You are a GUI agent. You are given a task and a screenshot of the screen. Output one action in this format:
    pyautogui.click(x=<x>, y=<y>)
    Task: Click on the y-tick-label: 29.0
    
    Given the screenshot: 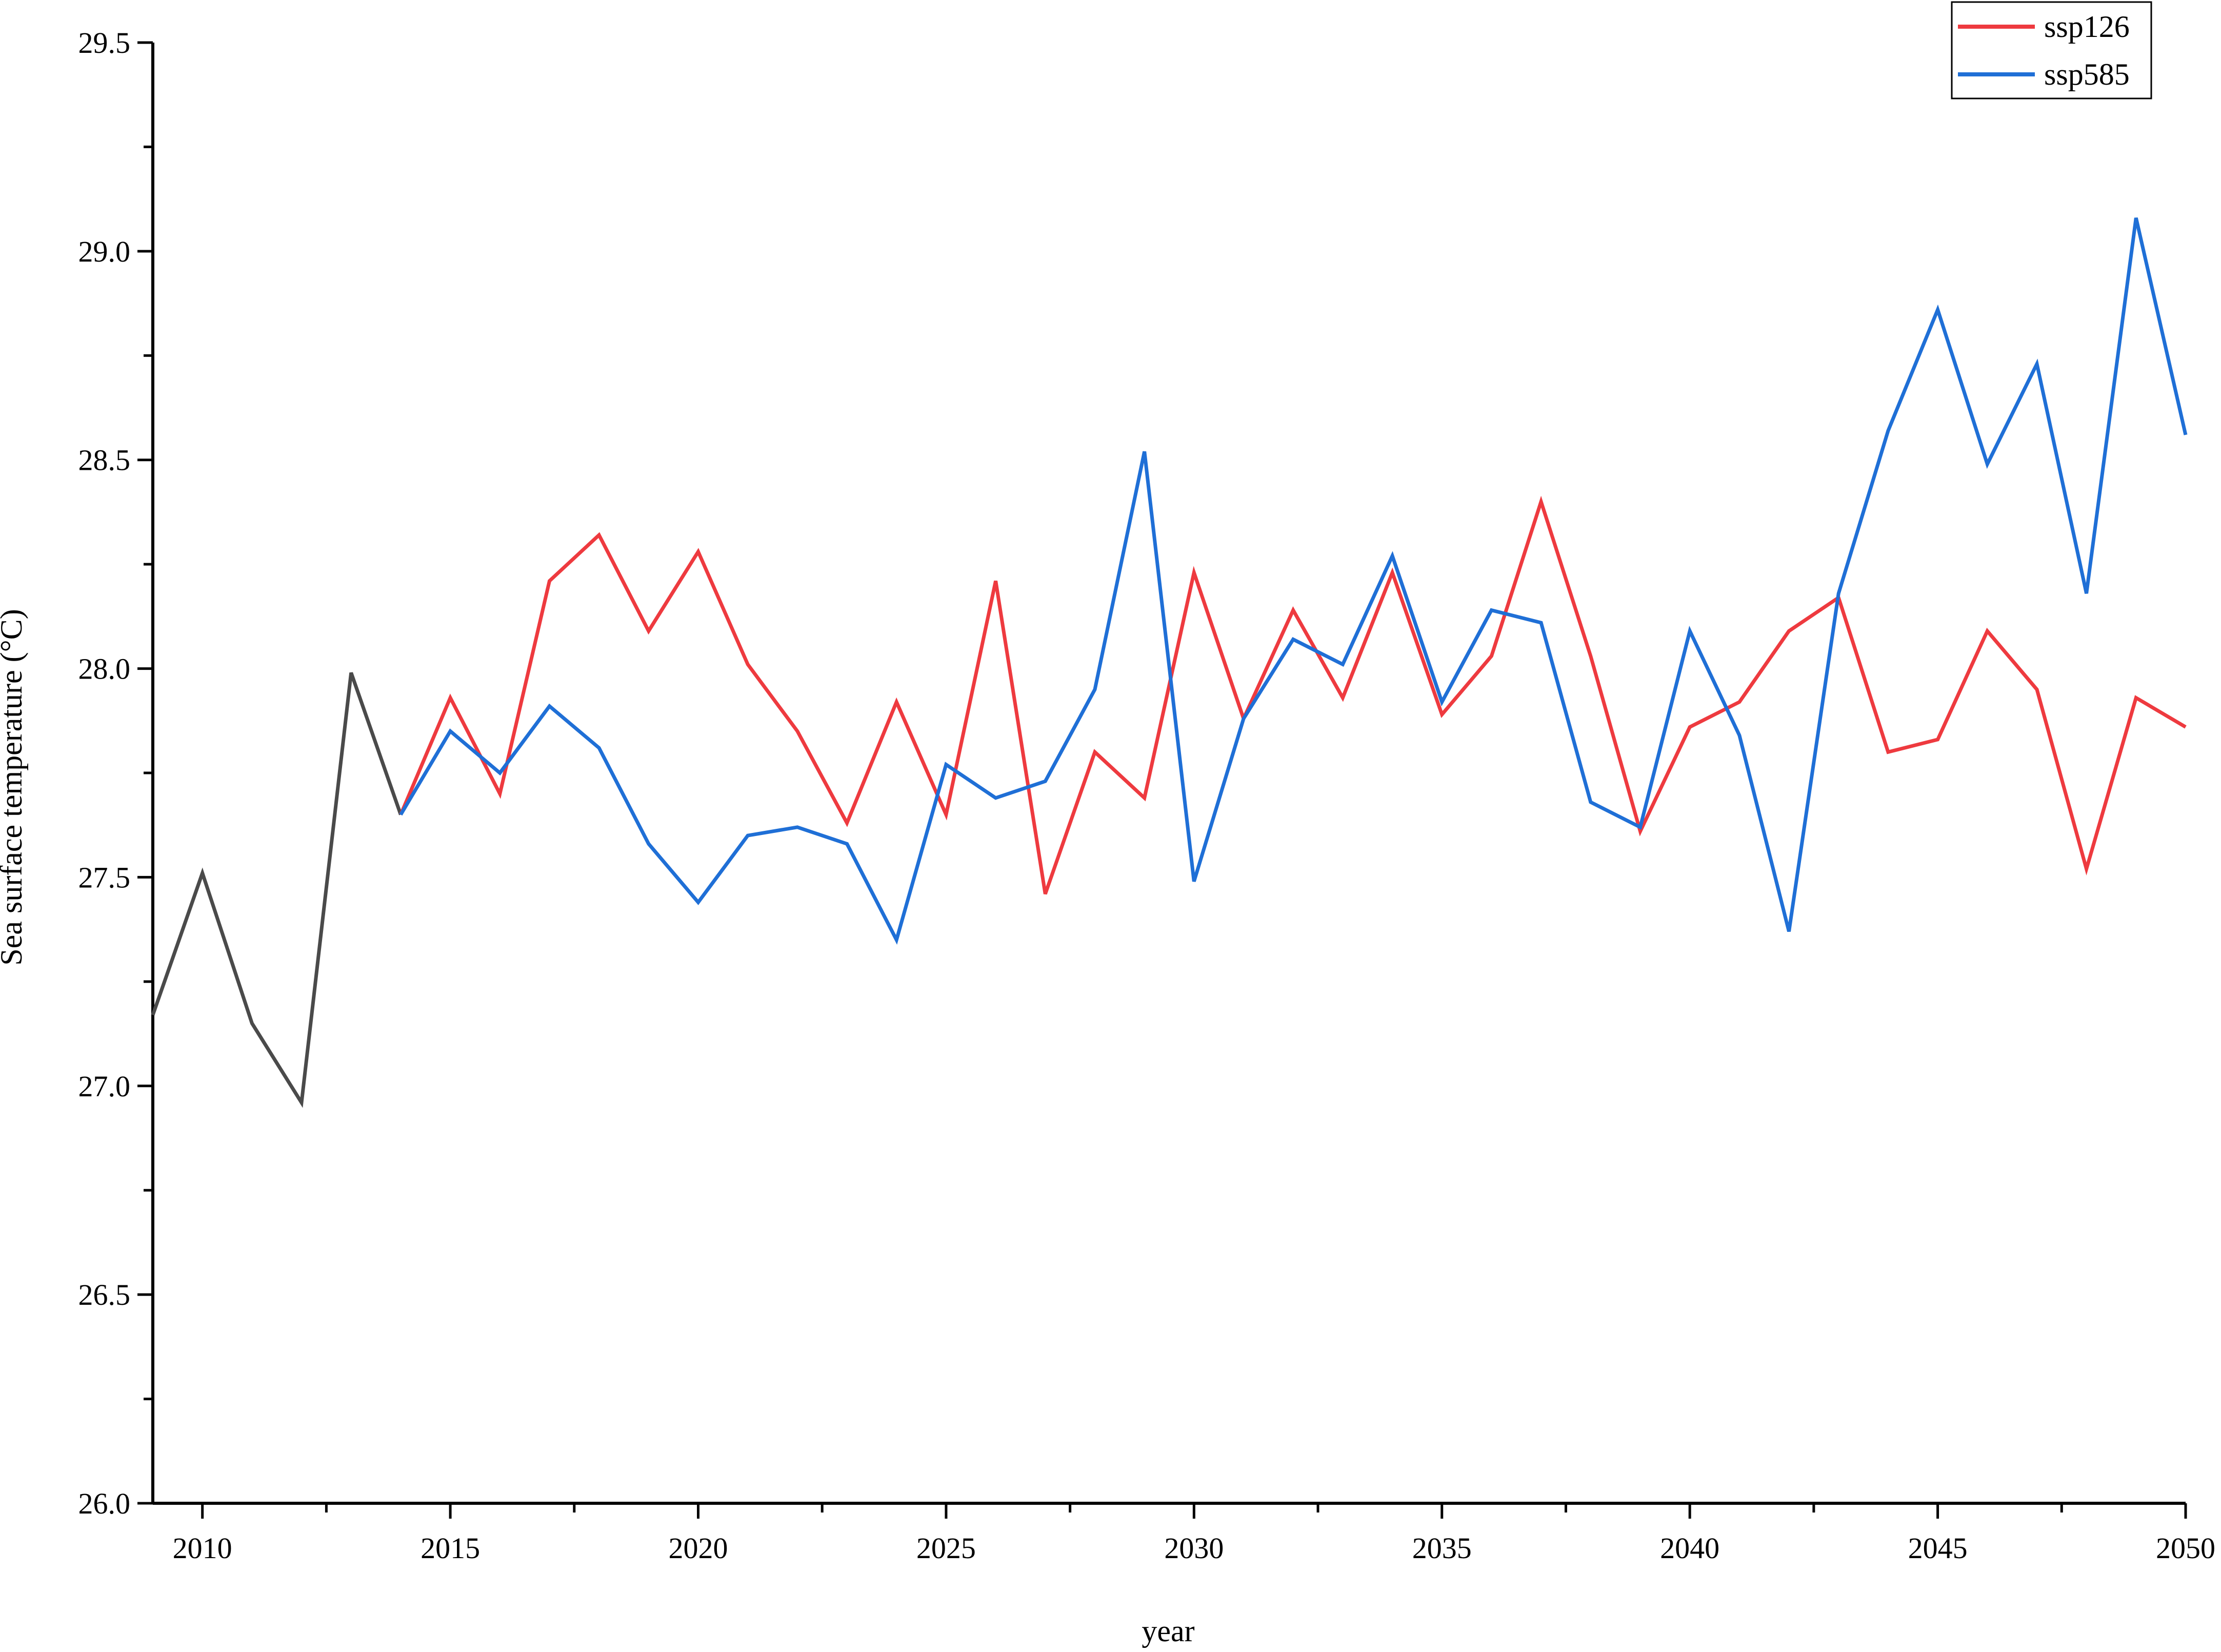 What is the action you would take?
    pyautogui.click(x=104, y=251)
    